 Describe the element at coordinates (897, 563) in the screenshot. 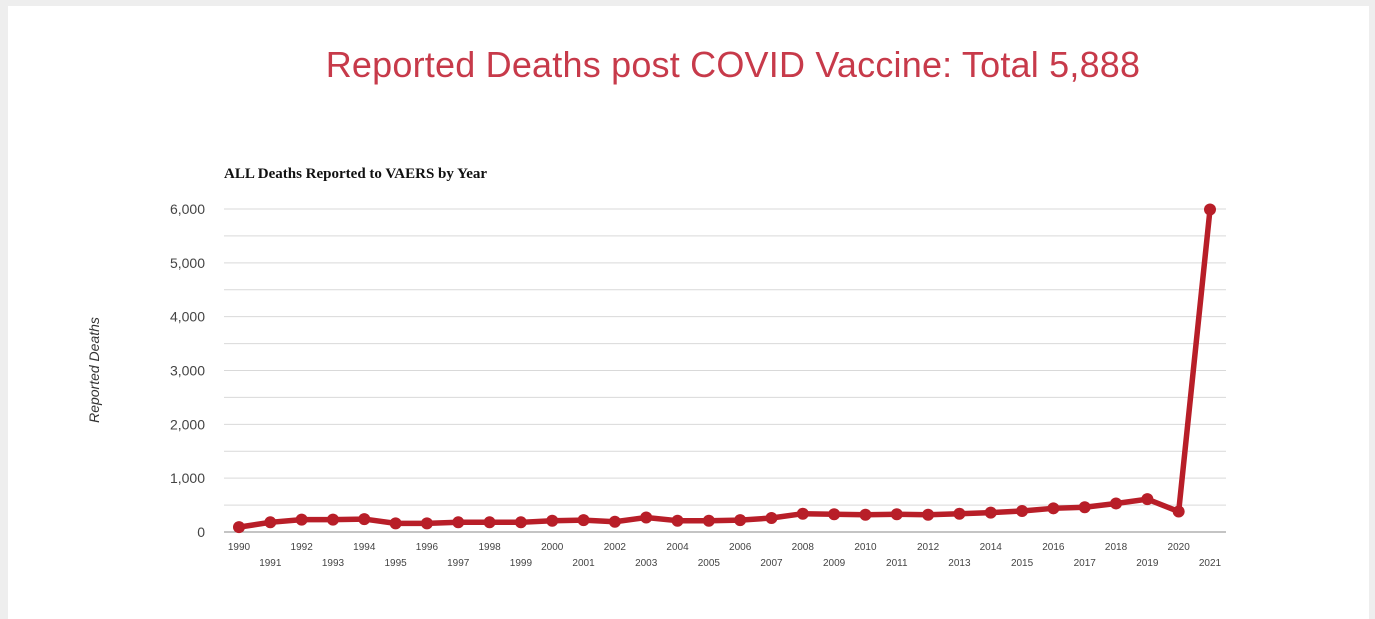

I see `x-tick-label: 2011` at that location.